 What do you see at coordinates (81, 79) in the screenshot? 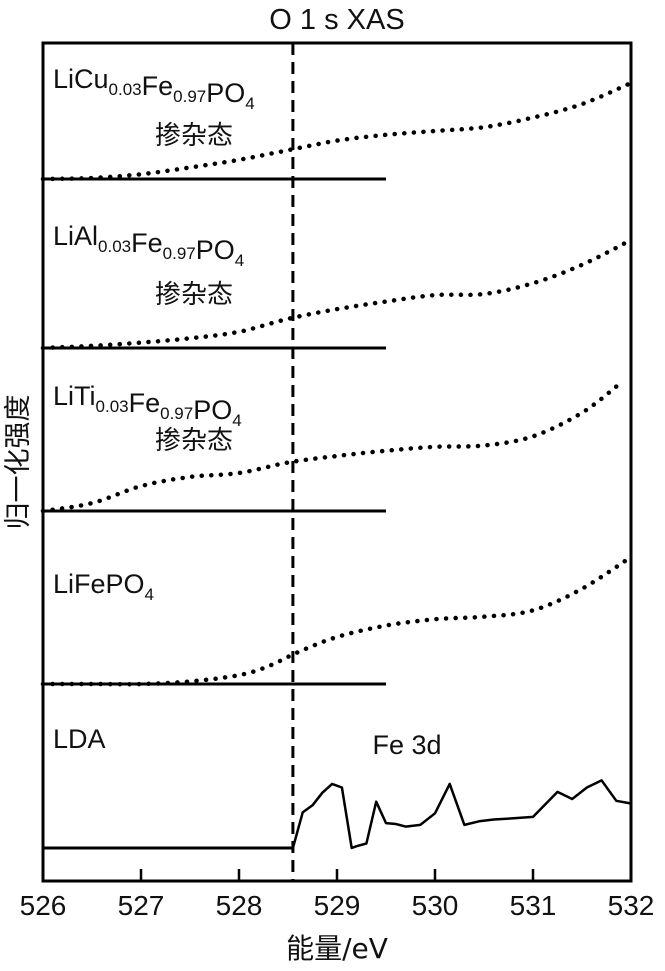
I see `series-label-part: LiCu` at bounding box center [81, 79].